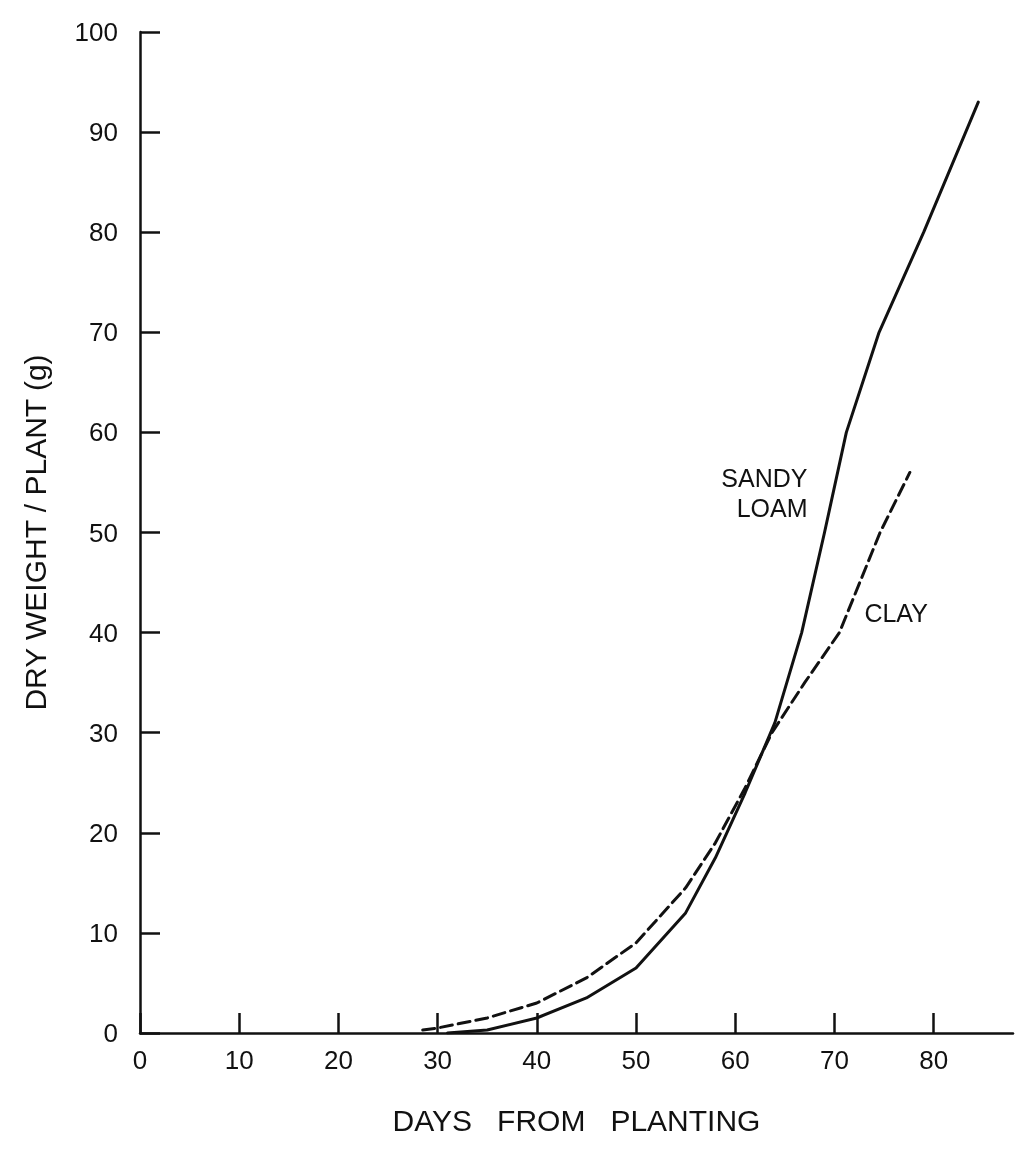 Image resolution: width=1024 pixels, height=1156 pixels. Describe the element at coordinates (103, 832) in the screenshot. I see `y-tick-label: 20` at that location.